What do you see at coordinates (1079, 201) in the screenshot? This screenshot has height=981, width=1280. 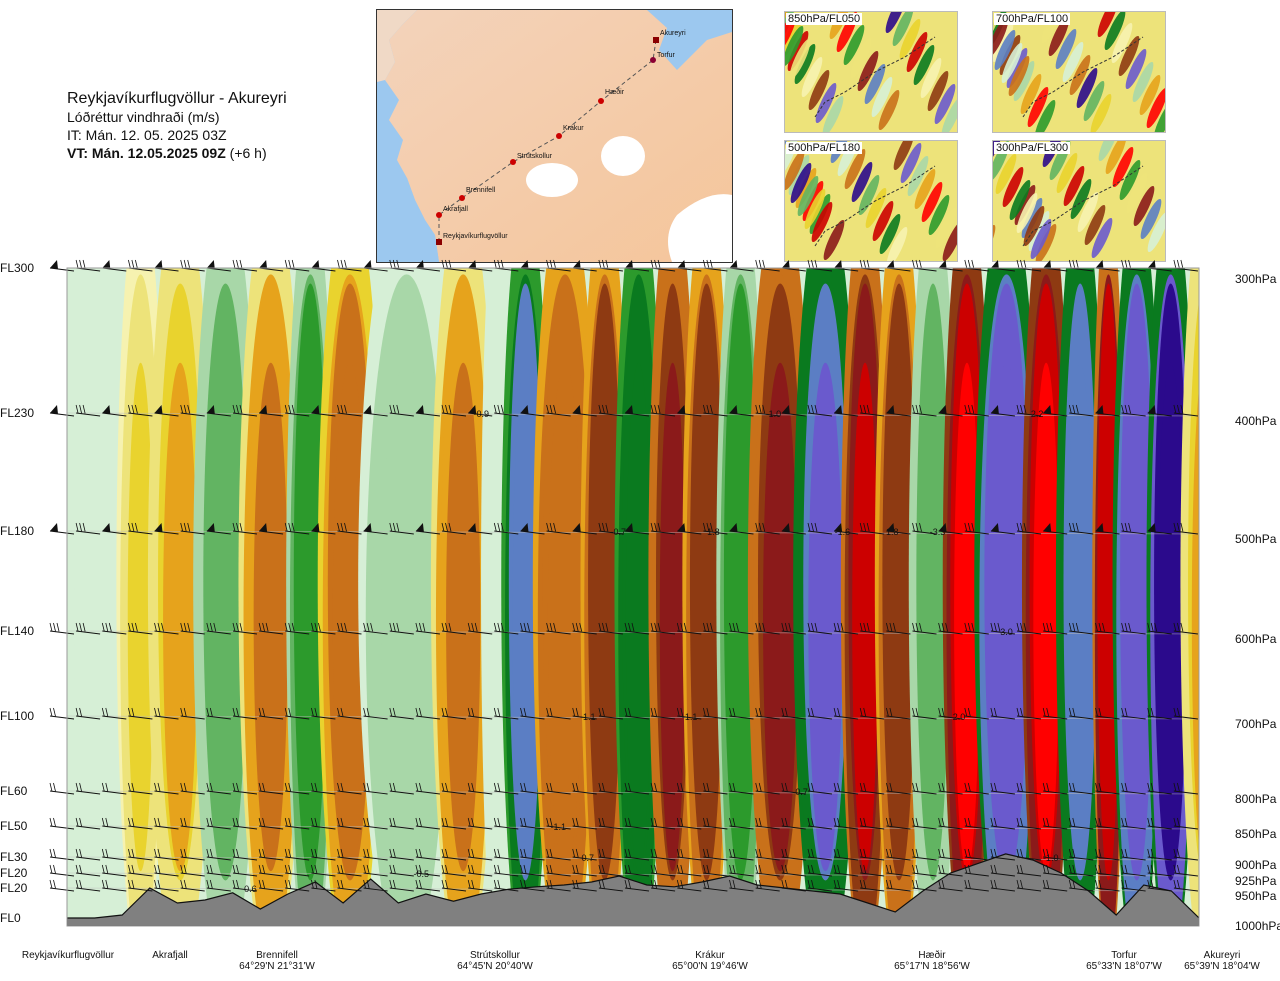 I see `thumbnail-300hpa: 300hPa/FL300` at bounding box center [1079, 201].